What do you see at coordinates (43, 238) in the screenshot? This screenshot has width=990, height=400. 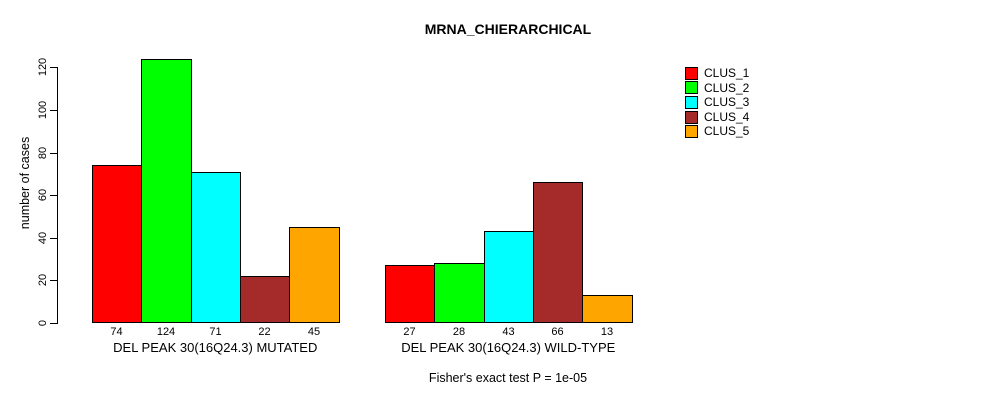 I see `y-tick-label: 40` at bounding box center [43, 238].